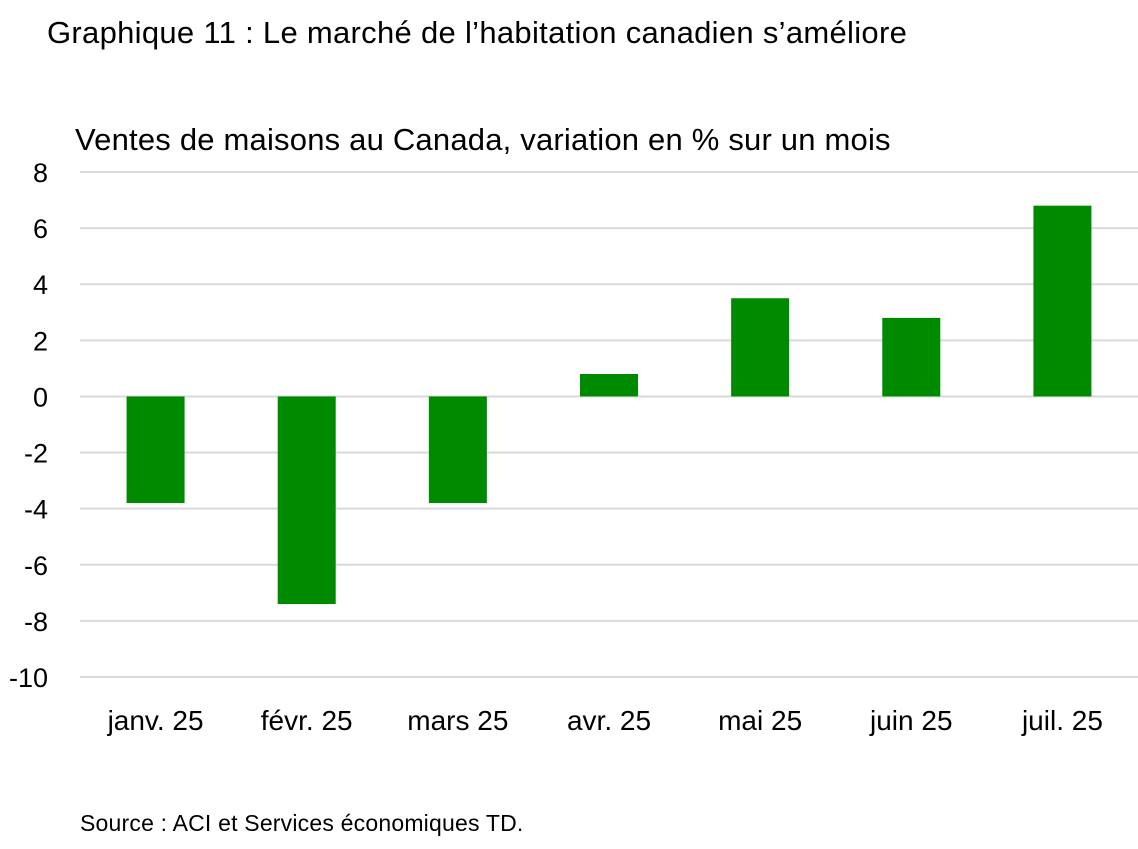 The width and height of the screenshot is (1138, 849). I want to click on source-note: Source : ACI et Services économiques TD., so click(302, 823).